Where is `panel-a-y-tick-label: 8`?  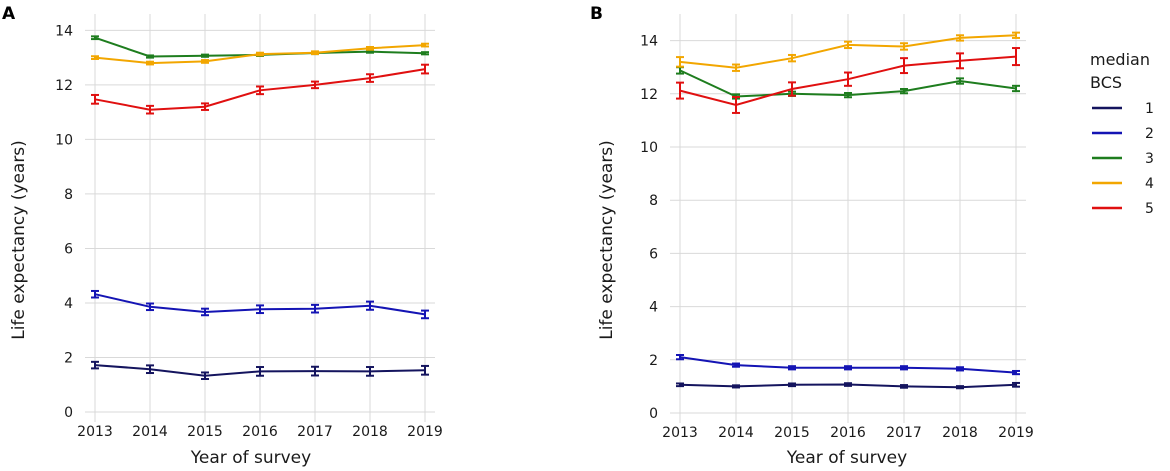 panel-a-y-tick-label: 8 is located at coordinates (68, 195).